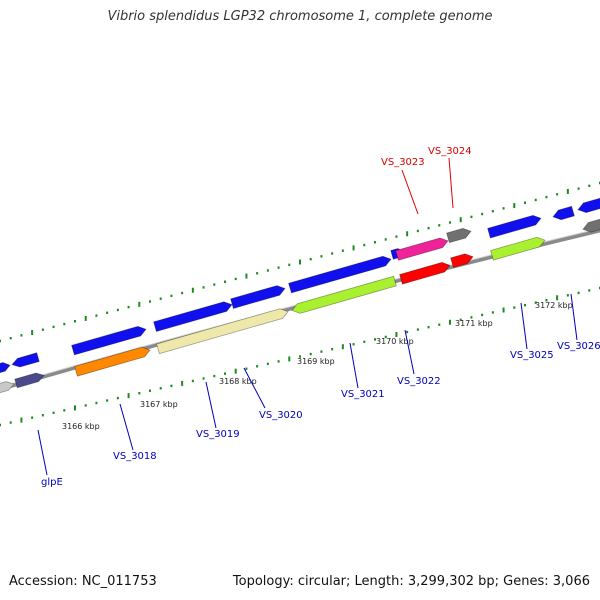  What do you see at coordinates (395, 341) in the screenshot?
I see `tick-label-4: 3170 kbp` at bounding box center [395, 341].